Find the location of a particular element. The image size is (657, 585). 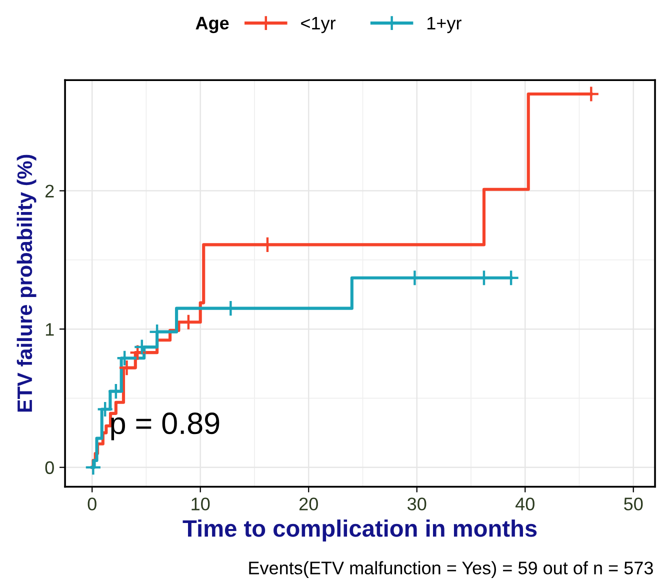

annotation: p = 0.89 is located at coordinates (165, 426).